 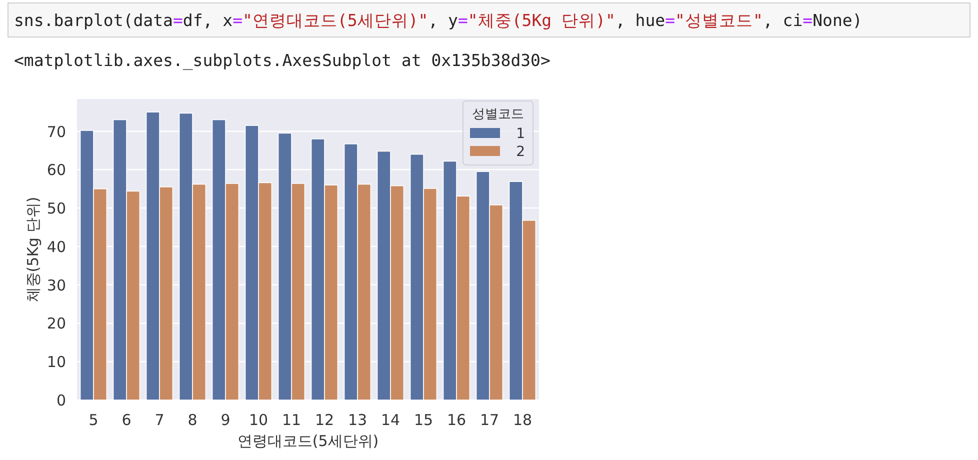 I want to click on x-tick-label: 6, so click(x=127, y=420).